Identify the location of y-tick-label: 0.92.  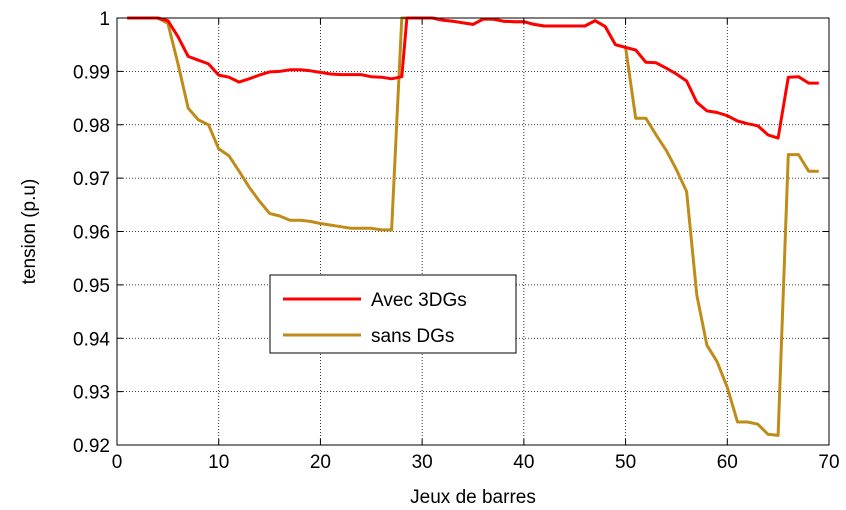
(91, 446).